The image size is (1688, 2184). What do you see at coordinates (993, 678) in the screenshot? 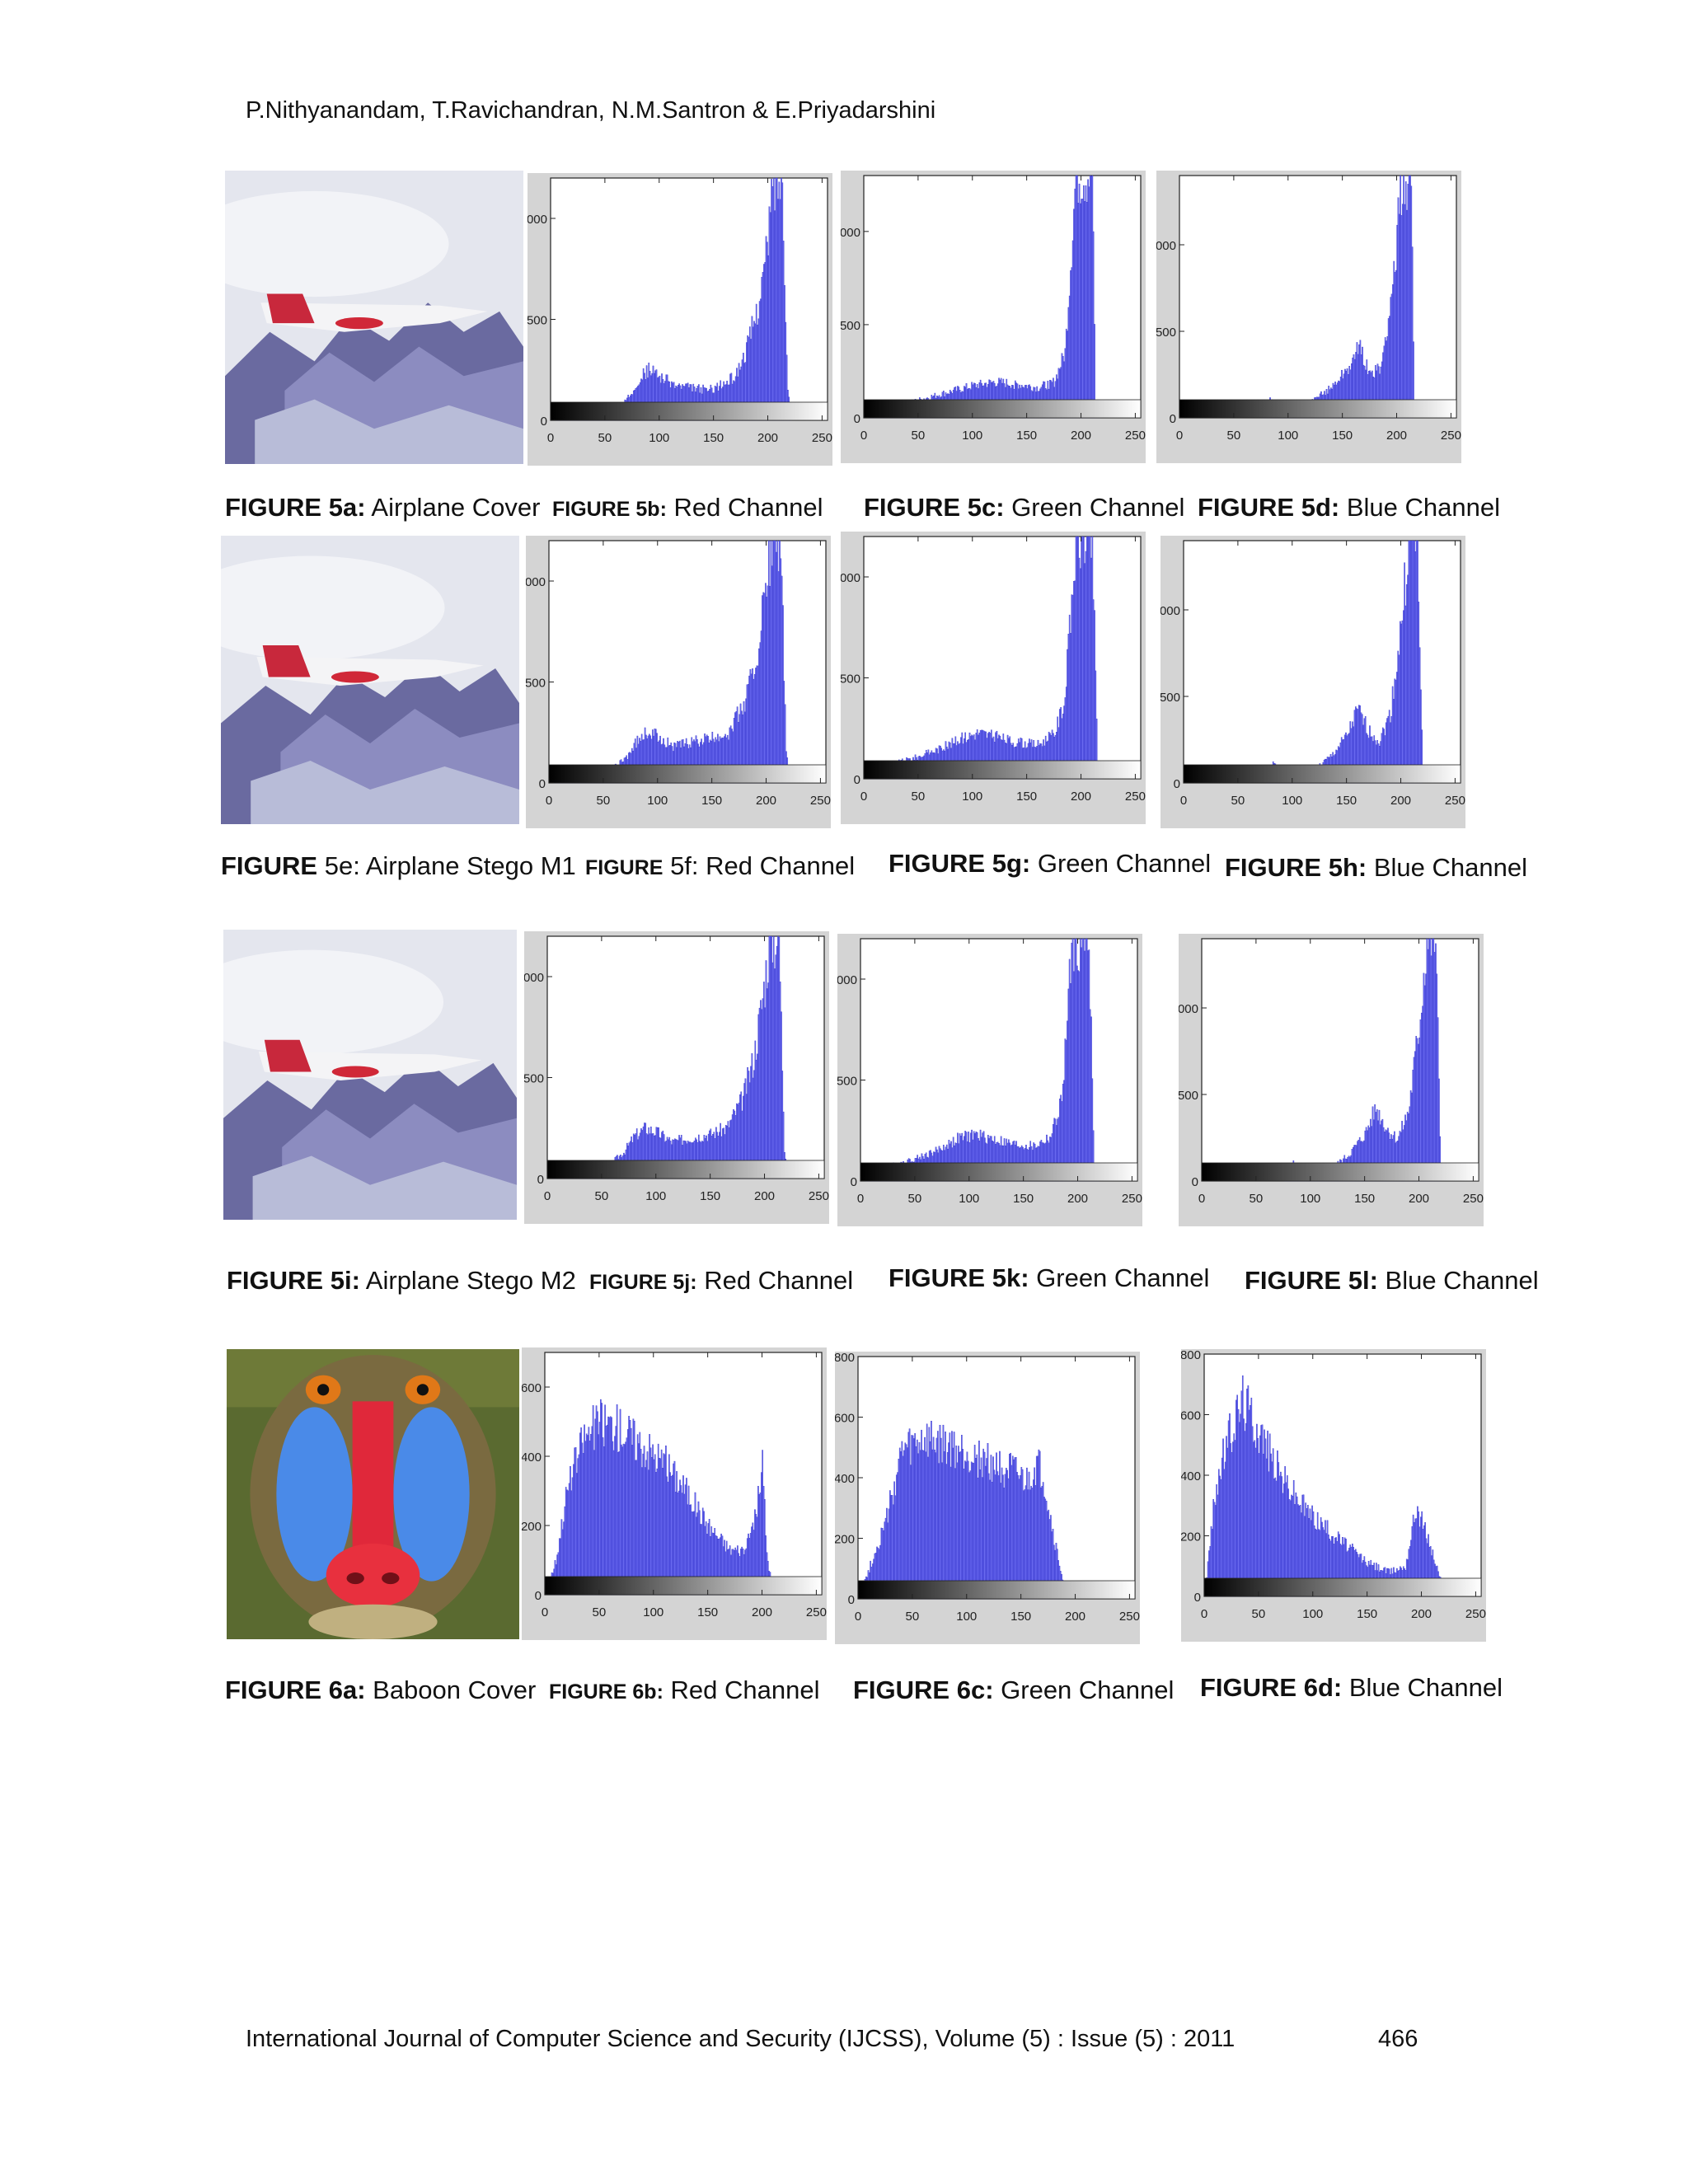
I see `histogram-svg: 0 500 1000 0 50 100 150 200 250` at bounding box center [993, 678].